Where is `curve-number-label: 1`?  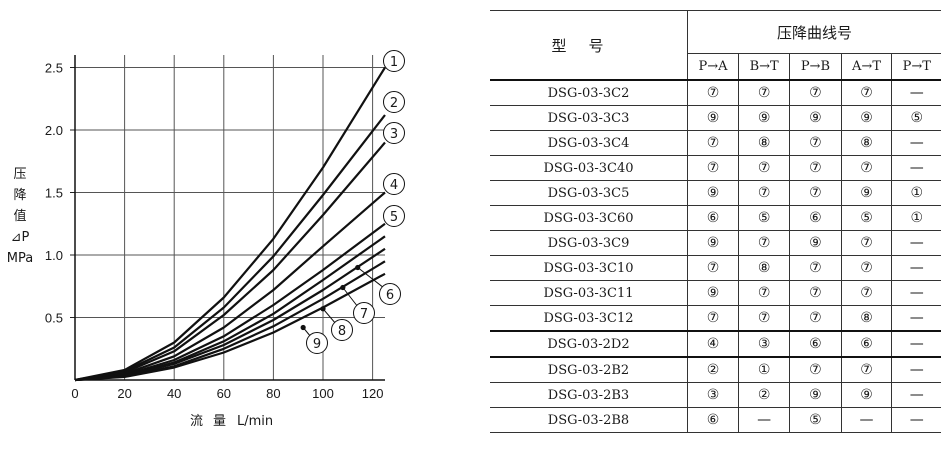 curve-number-label: 1 is located at coordinates (394, 62).